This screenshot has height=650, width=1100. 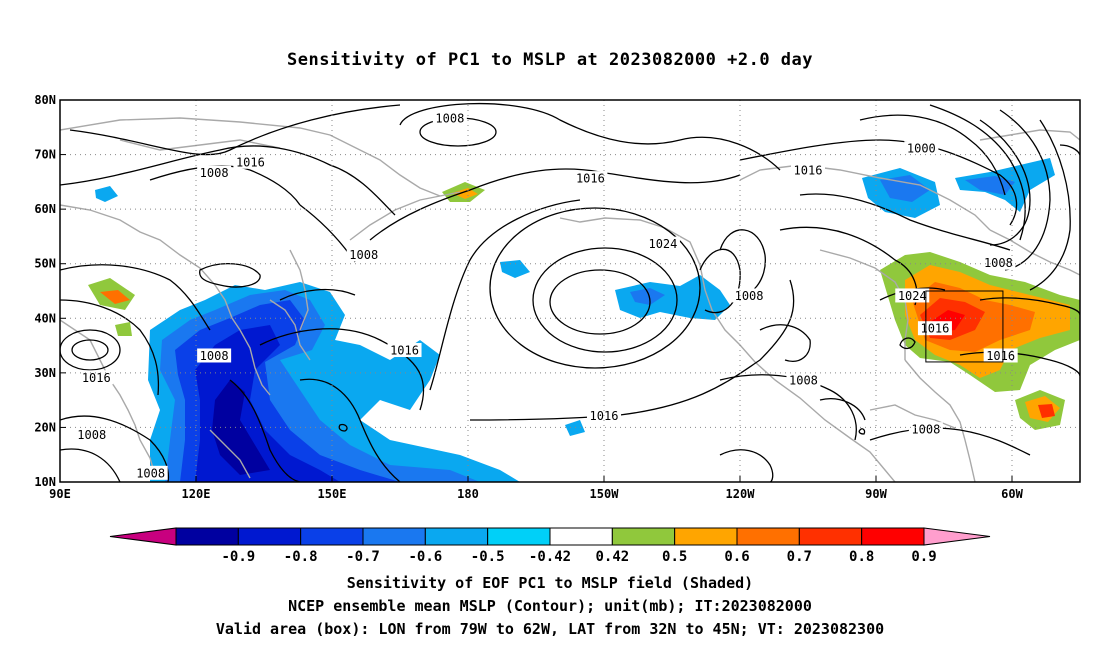 I want to click on contour-label: 1000, so click(x=921, y=148).